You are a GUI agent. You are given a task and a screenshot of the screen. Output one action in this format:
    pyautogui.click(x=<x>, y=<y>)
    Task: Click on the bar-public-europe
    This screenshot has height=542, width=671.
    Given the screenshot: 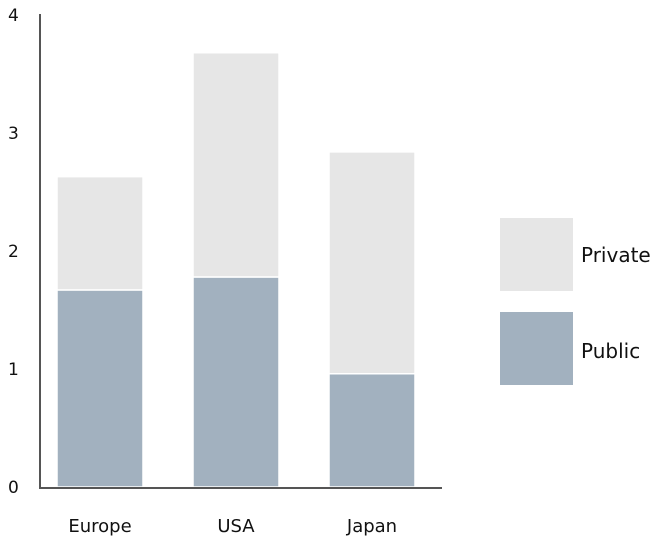 What is the action you would take?
    pyautogui.click(x=100, y=388)
    